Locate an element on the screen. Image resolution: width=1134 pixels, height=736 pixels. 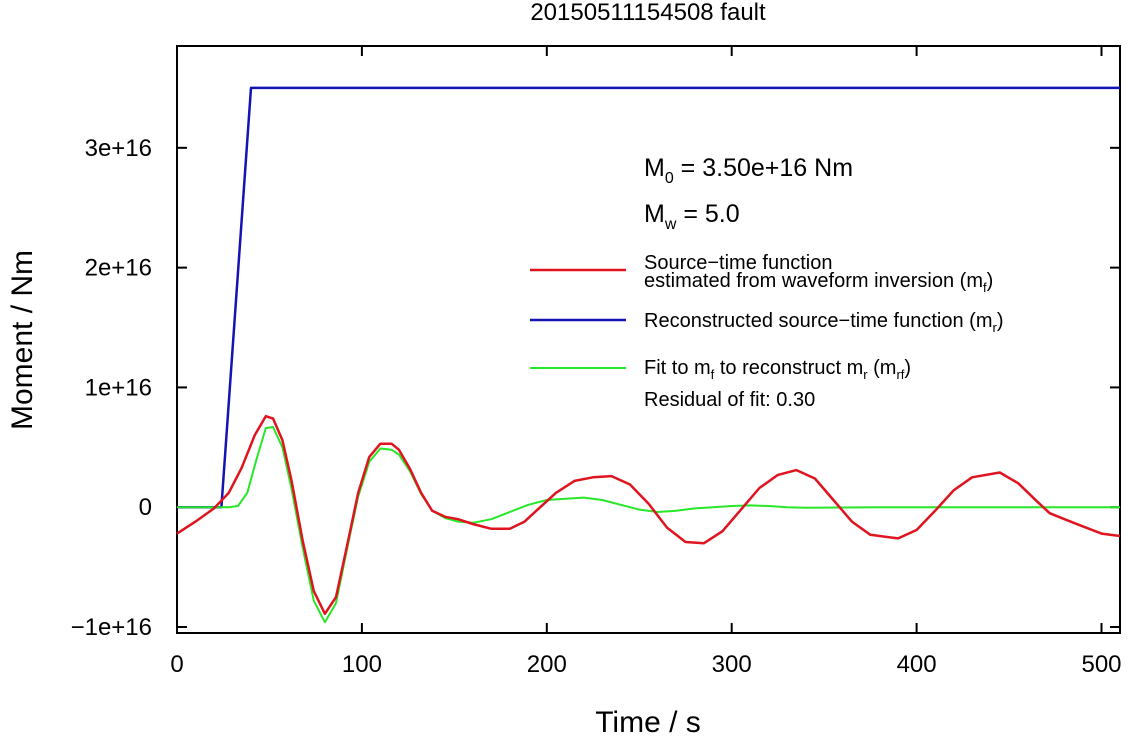
legend-label-mf-line2: estimated from waveform inversion (mf) is located at coordinates (818, 282).